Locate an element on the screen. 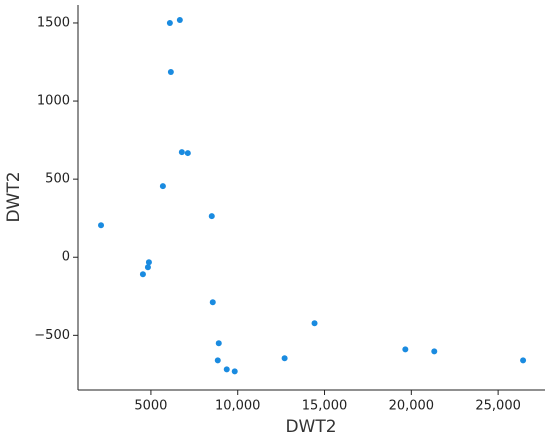 This screenshot has width=550, height=440. x-tick-label: 5000 is located at coordinates (150, 406).